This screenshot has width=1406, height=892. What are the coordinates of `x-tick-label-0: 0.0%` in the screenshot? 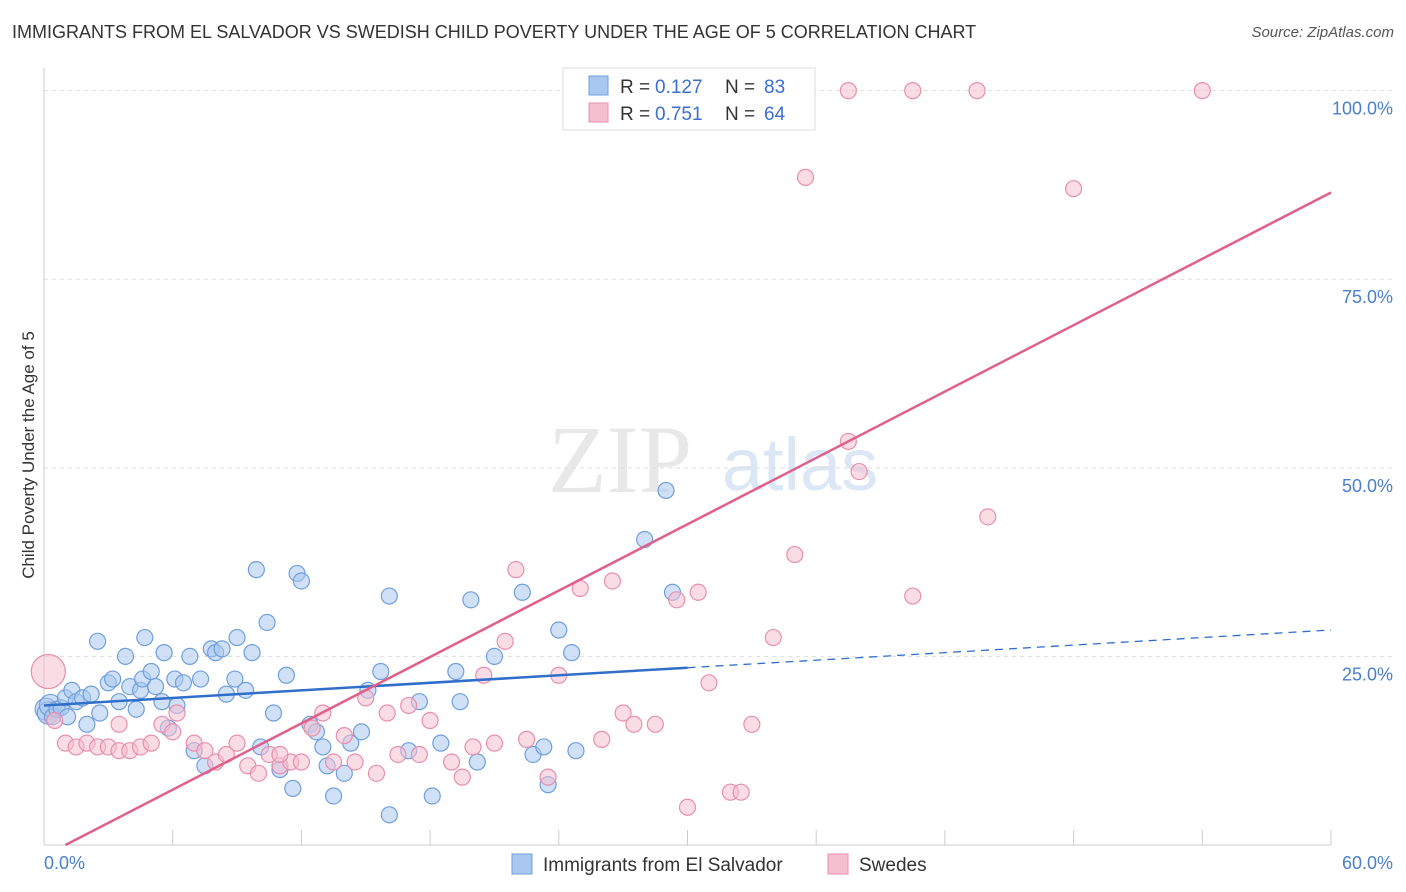 It's located at (64, 863).